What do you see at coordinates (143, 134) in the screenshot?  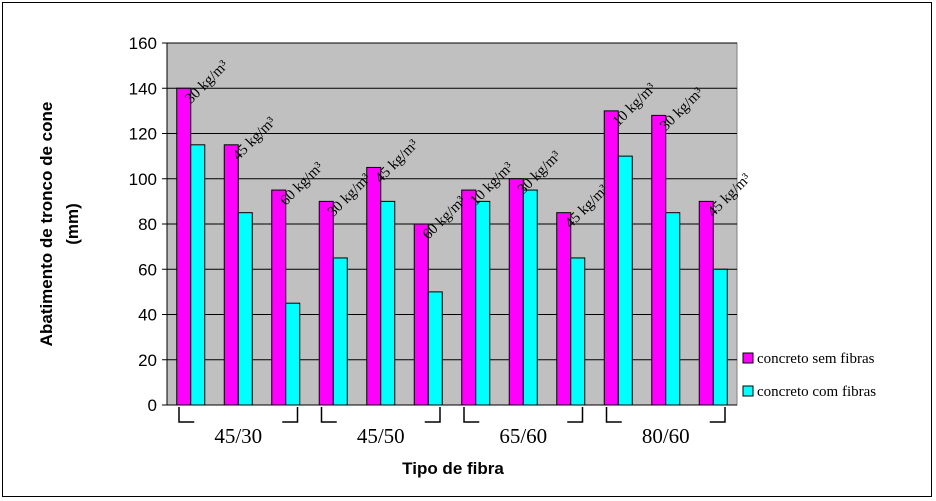 I see `y-tick-label: 120` at bounding box center [143, 134].